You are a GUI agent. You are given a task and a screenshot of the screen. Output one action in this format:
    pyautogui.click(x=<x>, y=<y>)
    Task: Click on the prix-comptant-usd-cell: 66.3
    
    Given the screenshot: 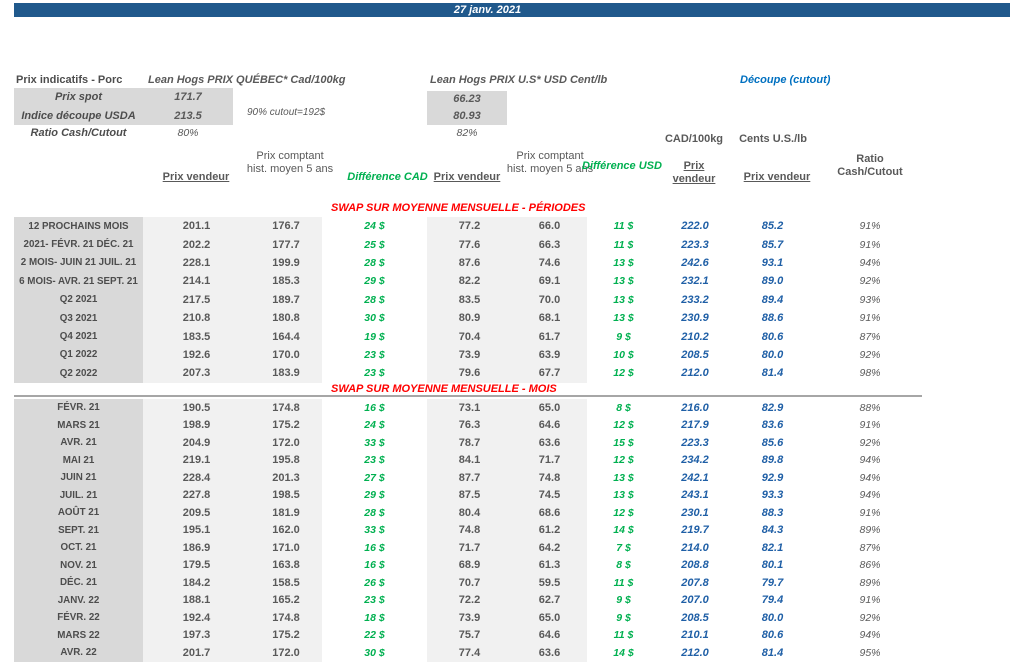 What is the action you would take?
    pyautogui.click(x=549, y=244)
    